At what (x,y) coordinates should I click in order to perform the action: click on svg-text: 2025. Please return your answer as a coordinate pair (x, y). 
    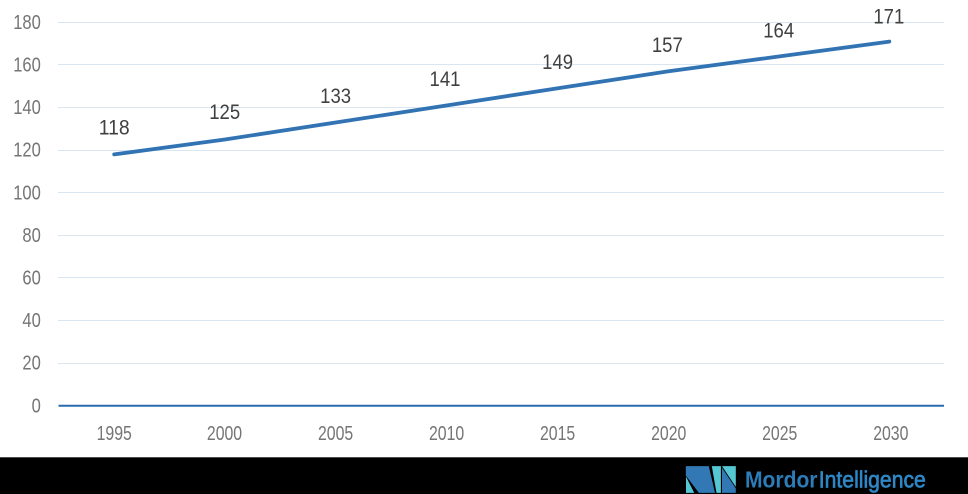
    Looking at the image, I should click on (779, 434).